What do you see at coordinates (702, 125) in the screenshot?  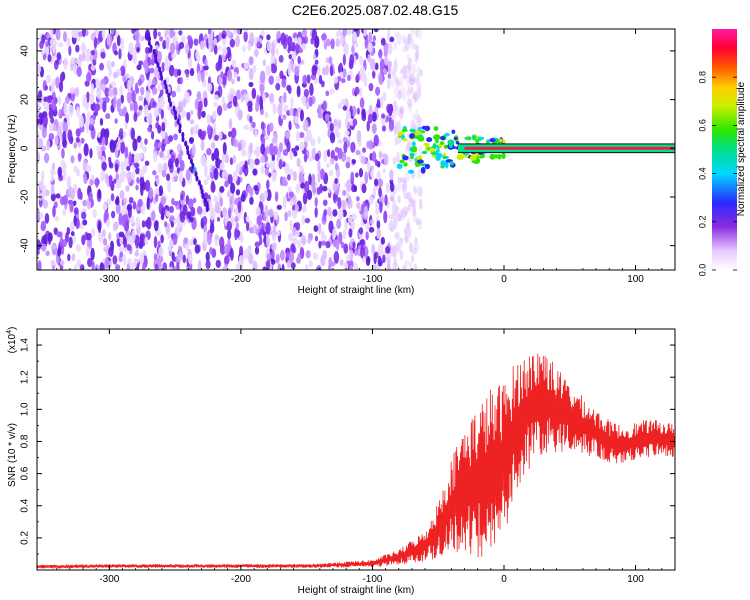 I see `colorbar-tick-label: 0.6` at bounding box center [702, 125].